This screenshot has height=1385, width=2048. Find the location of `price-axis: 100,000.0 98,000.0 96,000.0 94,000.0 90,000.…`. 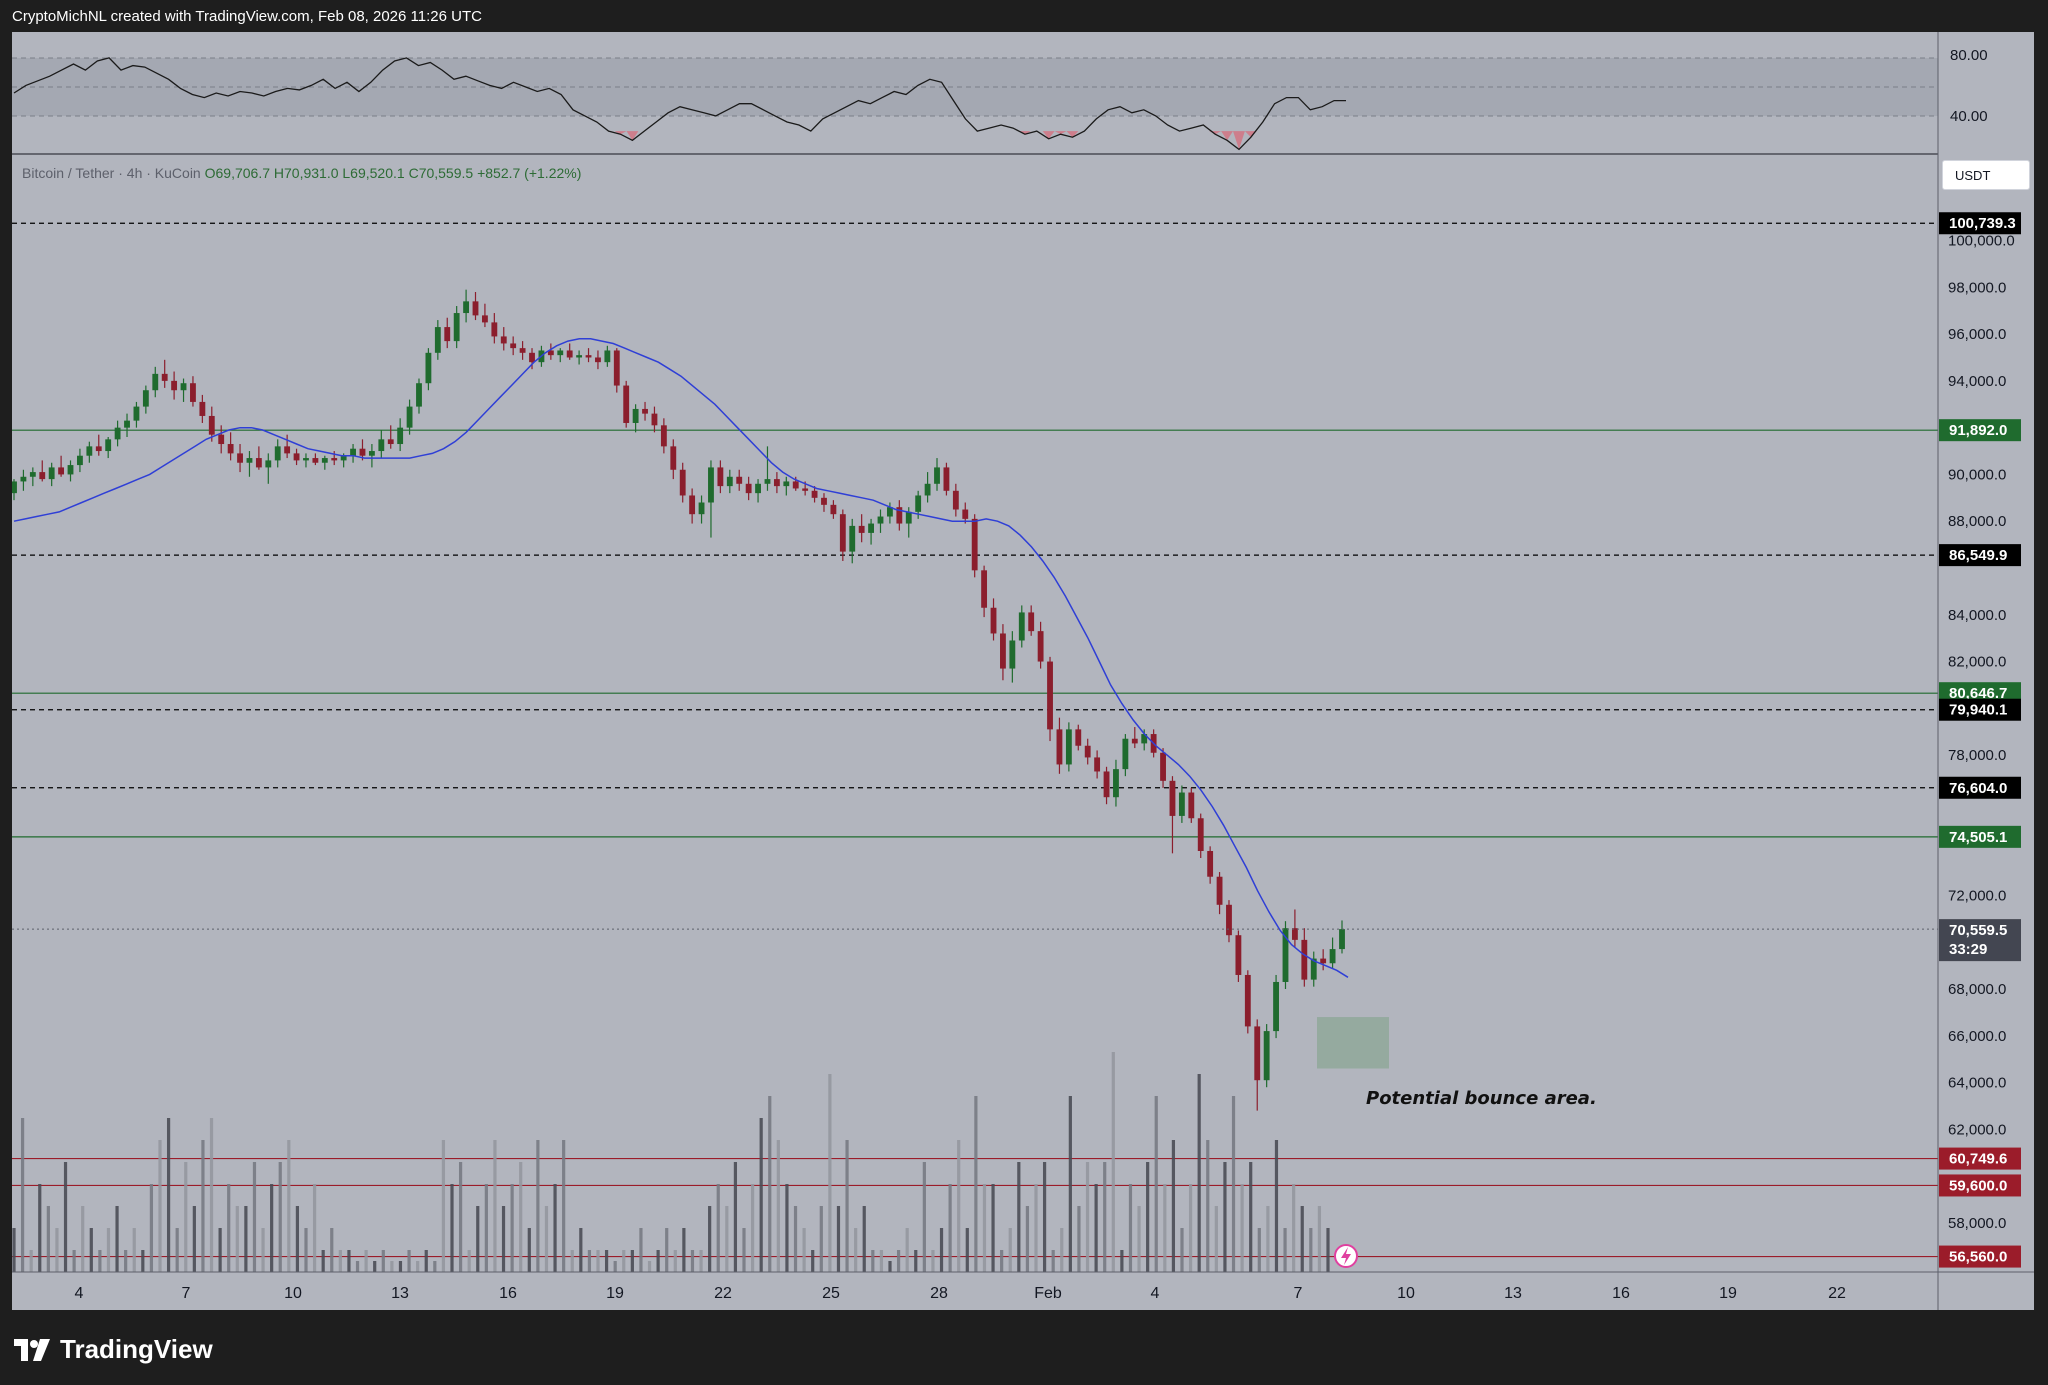

price-axis: 100,000.0 98,000.0 96,000.0 94,000.0 90,000.… is located at coordinates (1981, 732).